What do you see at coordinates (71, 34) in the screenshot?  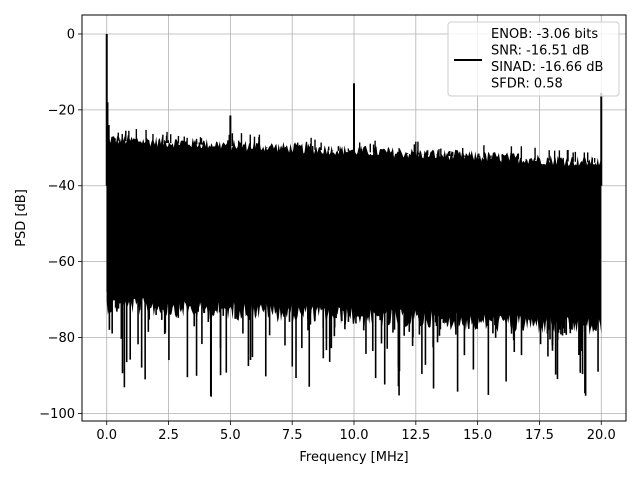 I see `y-tick-label: 0` at bounding box center [71, 34].